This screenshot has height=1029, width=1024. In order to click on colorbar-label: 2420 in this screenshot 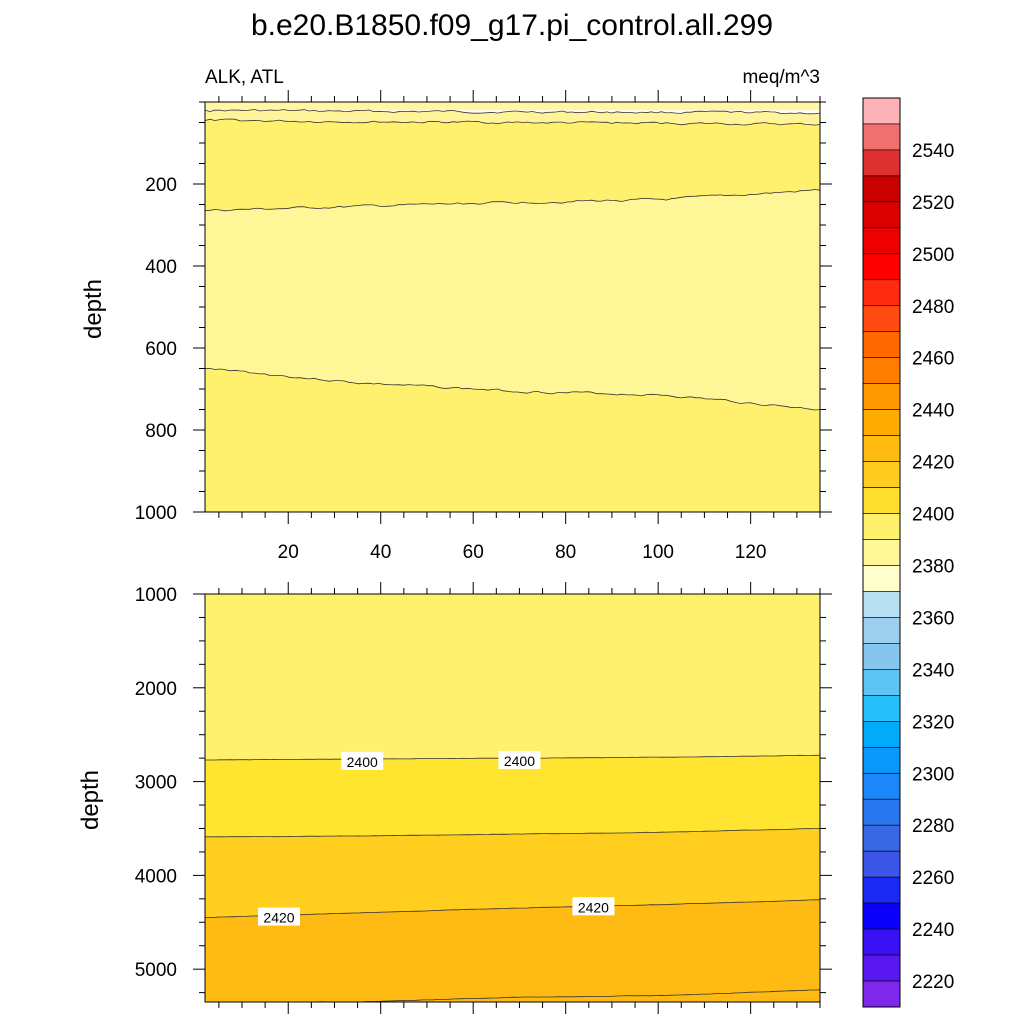, I will do `click(933, 463)`.